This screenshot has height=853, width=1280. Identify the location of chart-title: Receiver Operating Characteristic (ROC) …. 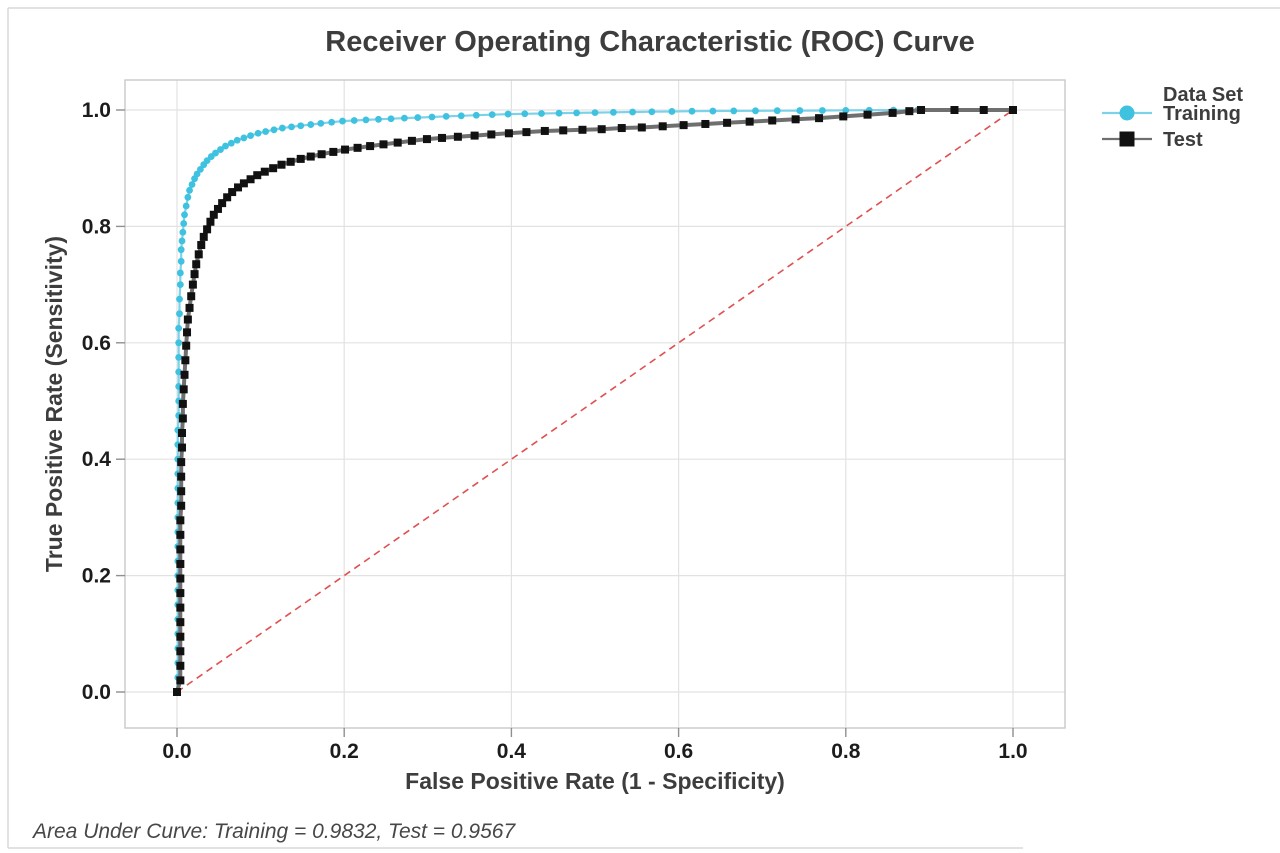
(650, 42).